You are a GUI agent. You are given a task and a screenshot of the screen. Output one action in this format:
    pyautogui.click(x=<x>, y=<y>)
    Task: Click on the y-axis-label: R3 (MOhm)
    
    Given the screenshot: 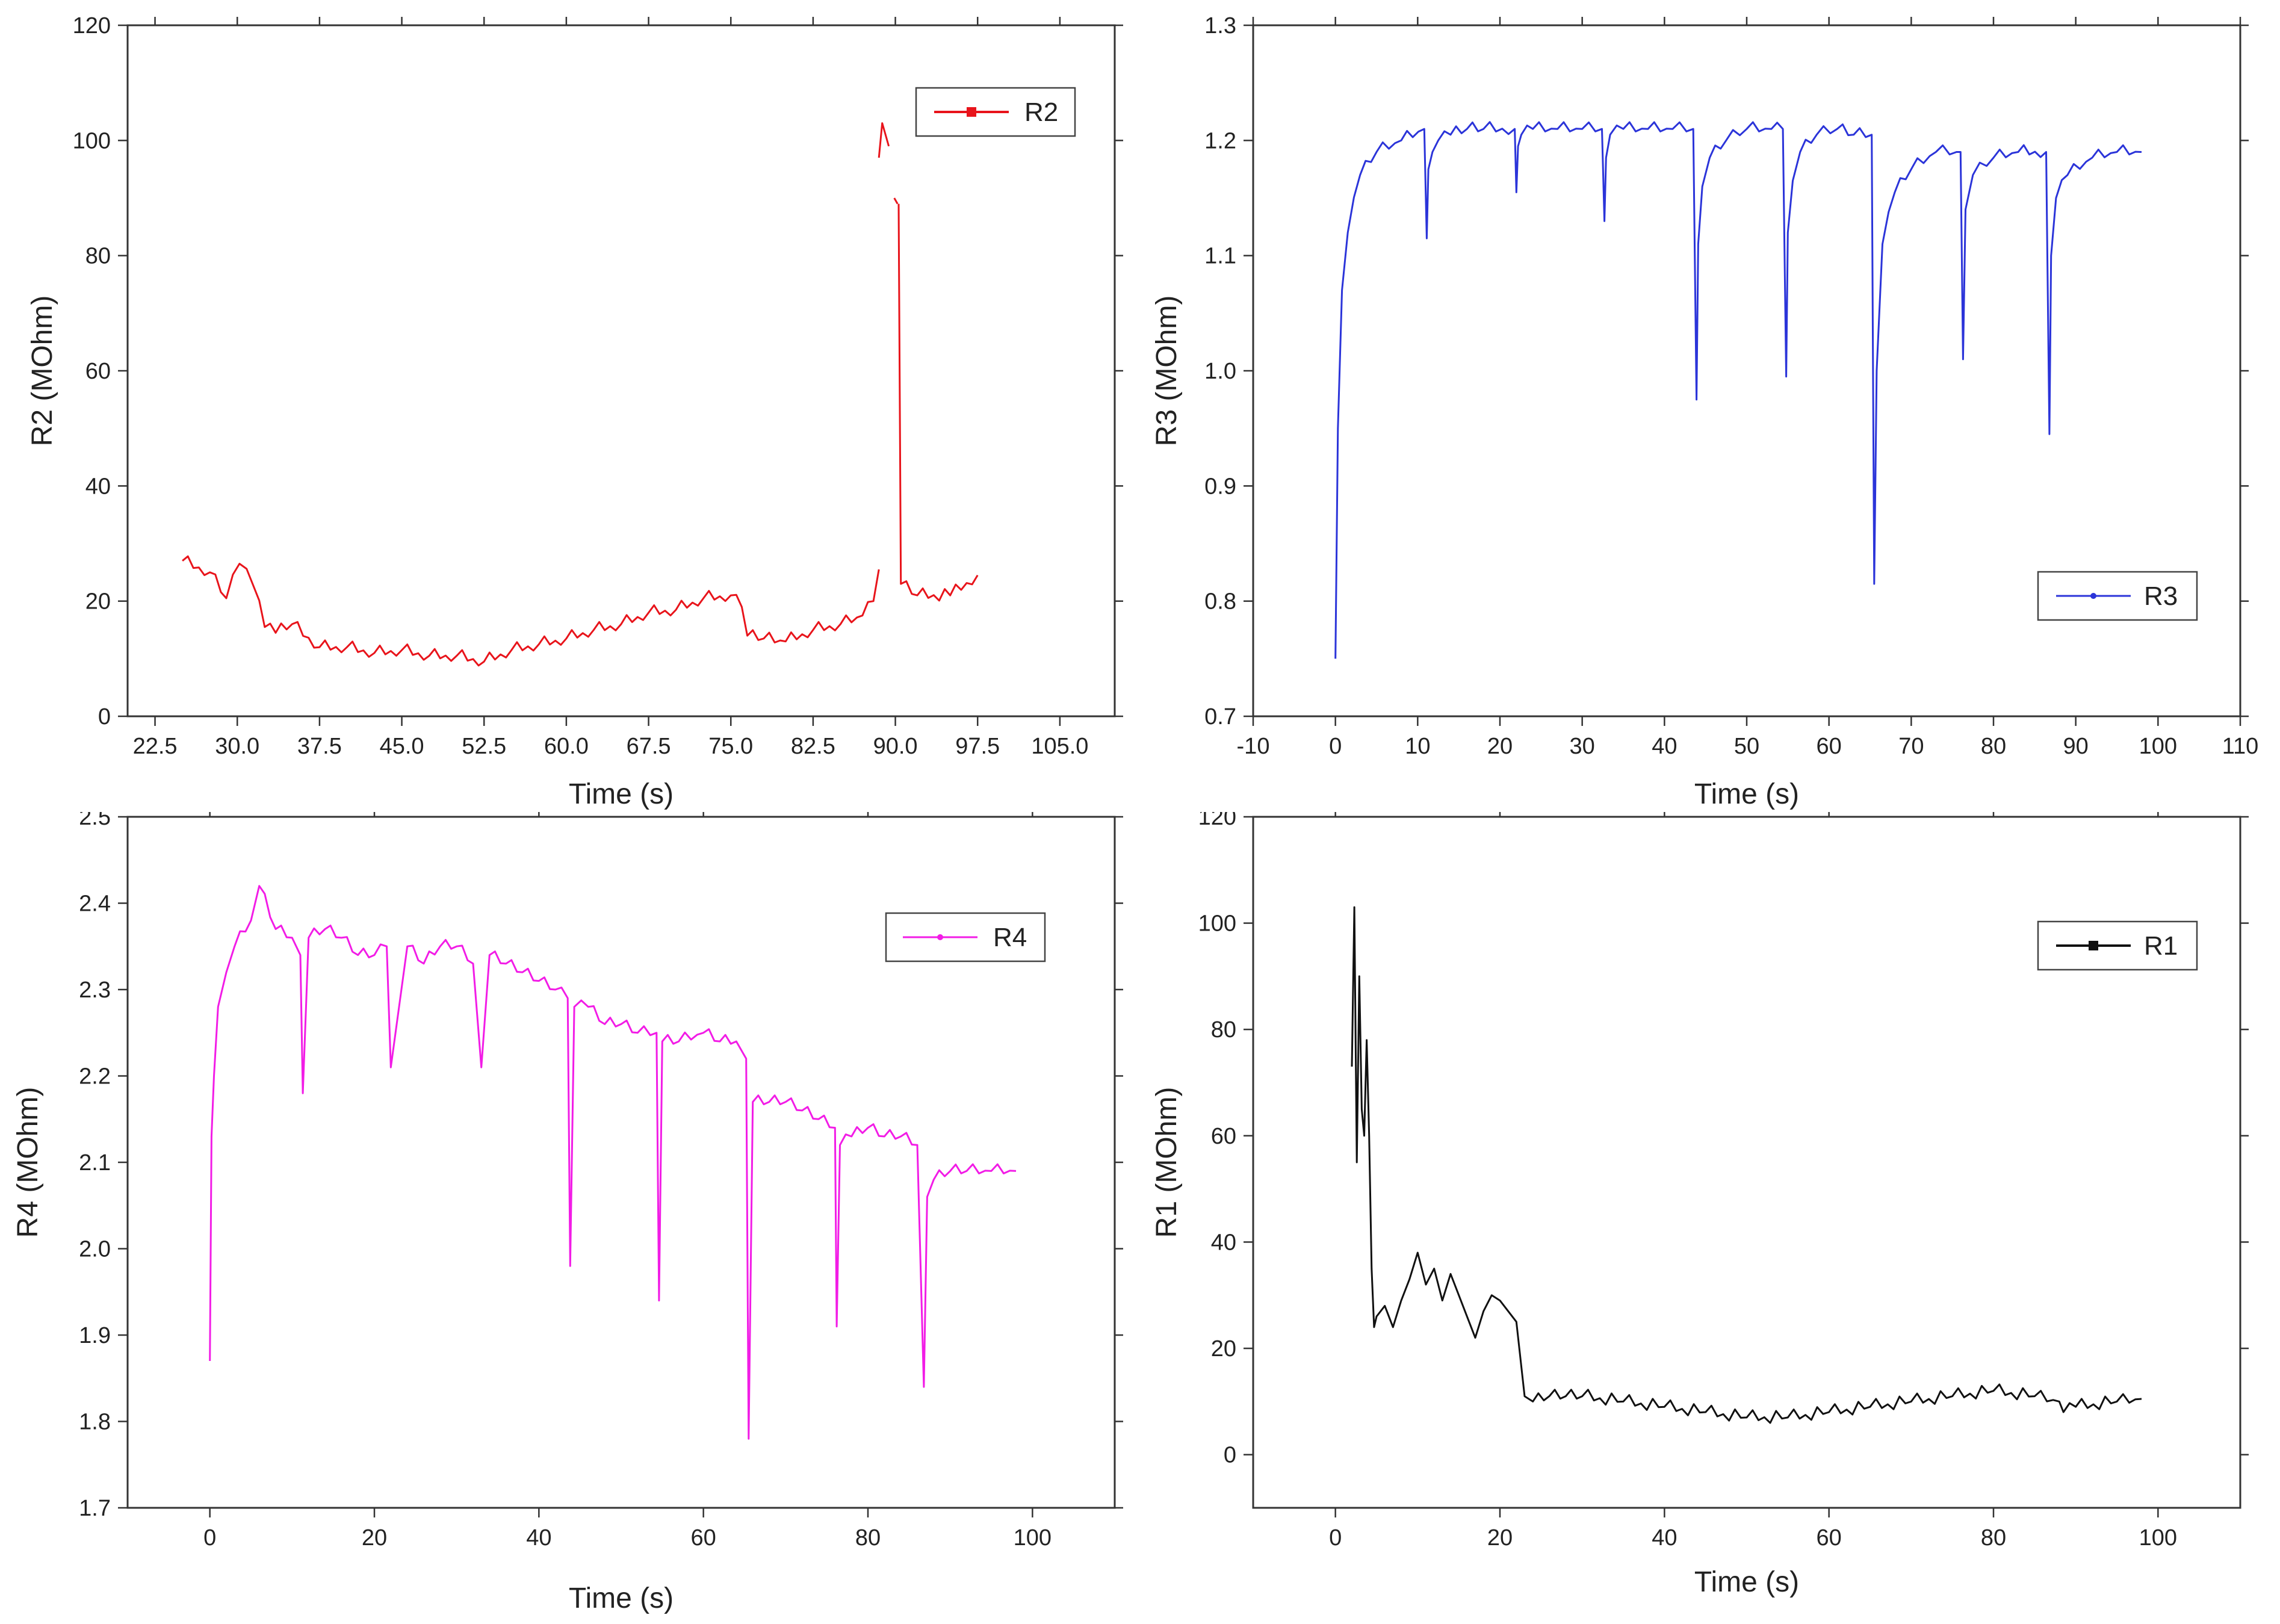 What is the action you would take?
    pyautogui.click(x=1167, y=371)
    